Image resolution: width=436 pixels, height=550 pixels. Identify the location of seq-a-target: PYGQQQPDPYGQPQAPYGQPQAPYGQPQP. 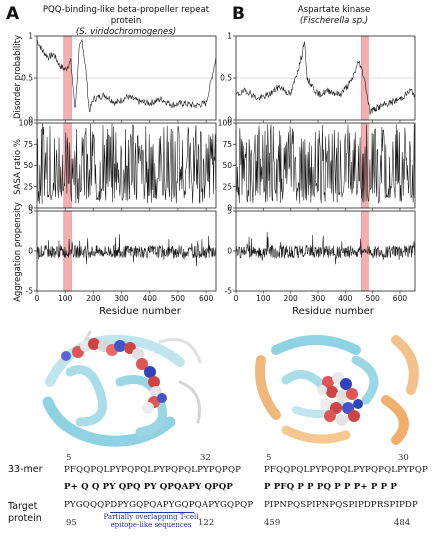
(159, 505).